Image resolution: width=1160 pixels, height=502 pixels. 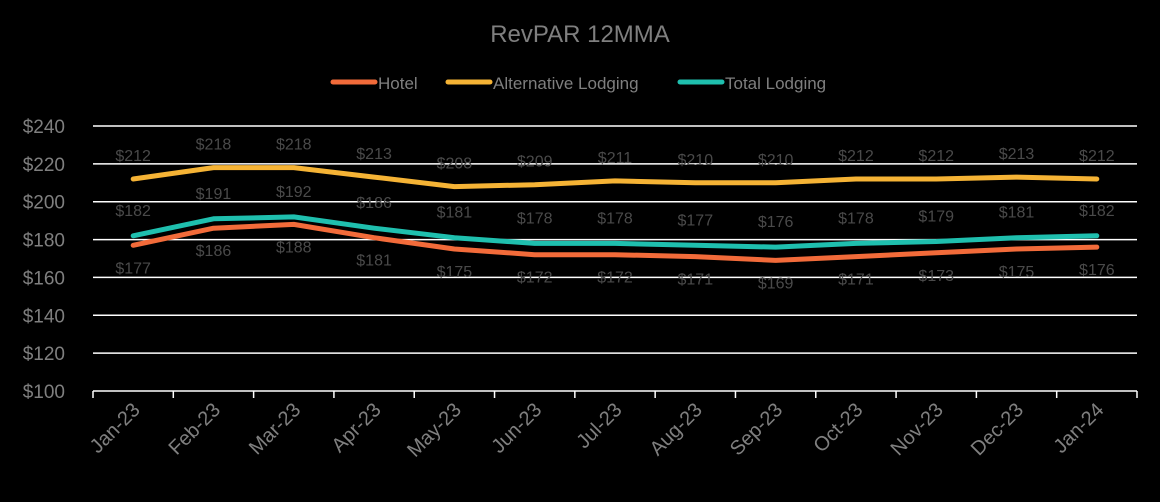 What do you see at coordinates (776, 222) in the screenshot?
I see `data-label-total-lodging: $176` at bounding box center [776, 222].